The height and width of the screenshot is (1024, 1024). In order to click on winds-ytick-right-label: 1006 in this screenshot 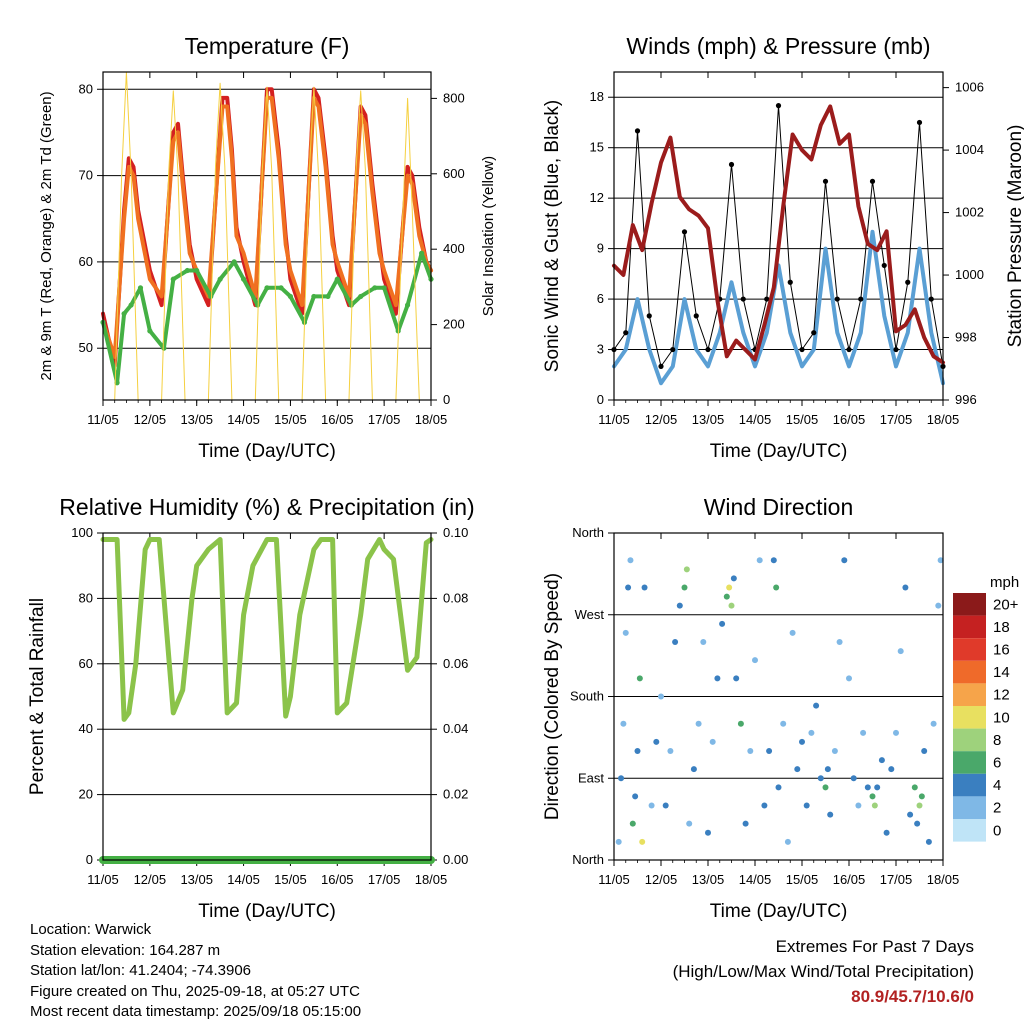, I will do `click(969, 87)`.